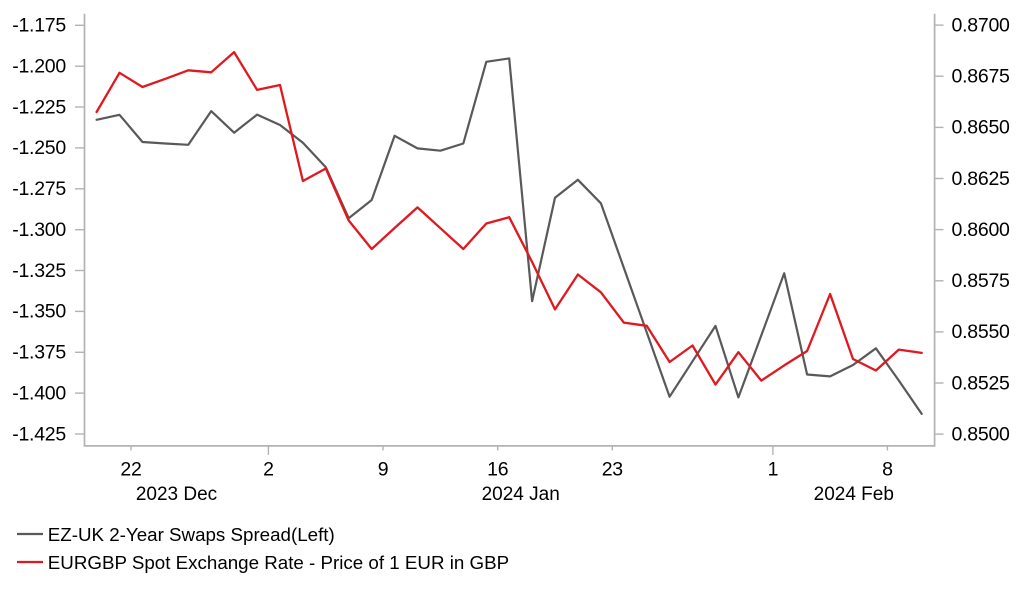  Describe the element at coordinates (39, 312) in the screenshot. I see `svg-text: -1.350` at that location.